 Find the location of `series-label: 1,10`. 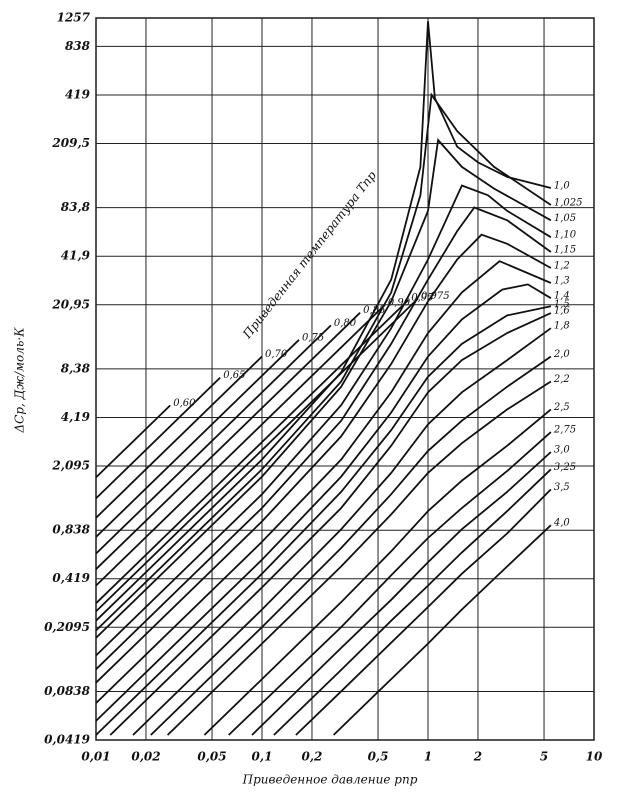

series-label: 1,10 is located at coordinates (565, 235).